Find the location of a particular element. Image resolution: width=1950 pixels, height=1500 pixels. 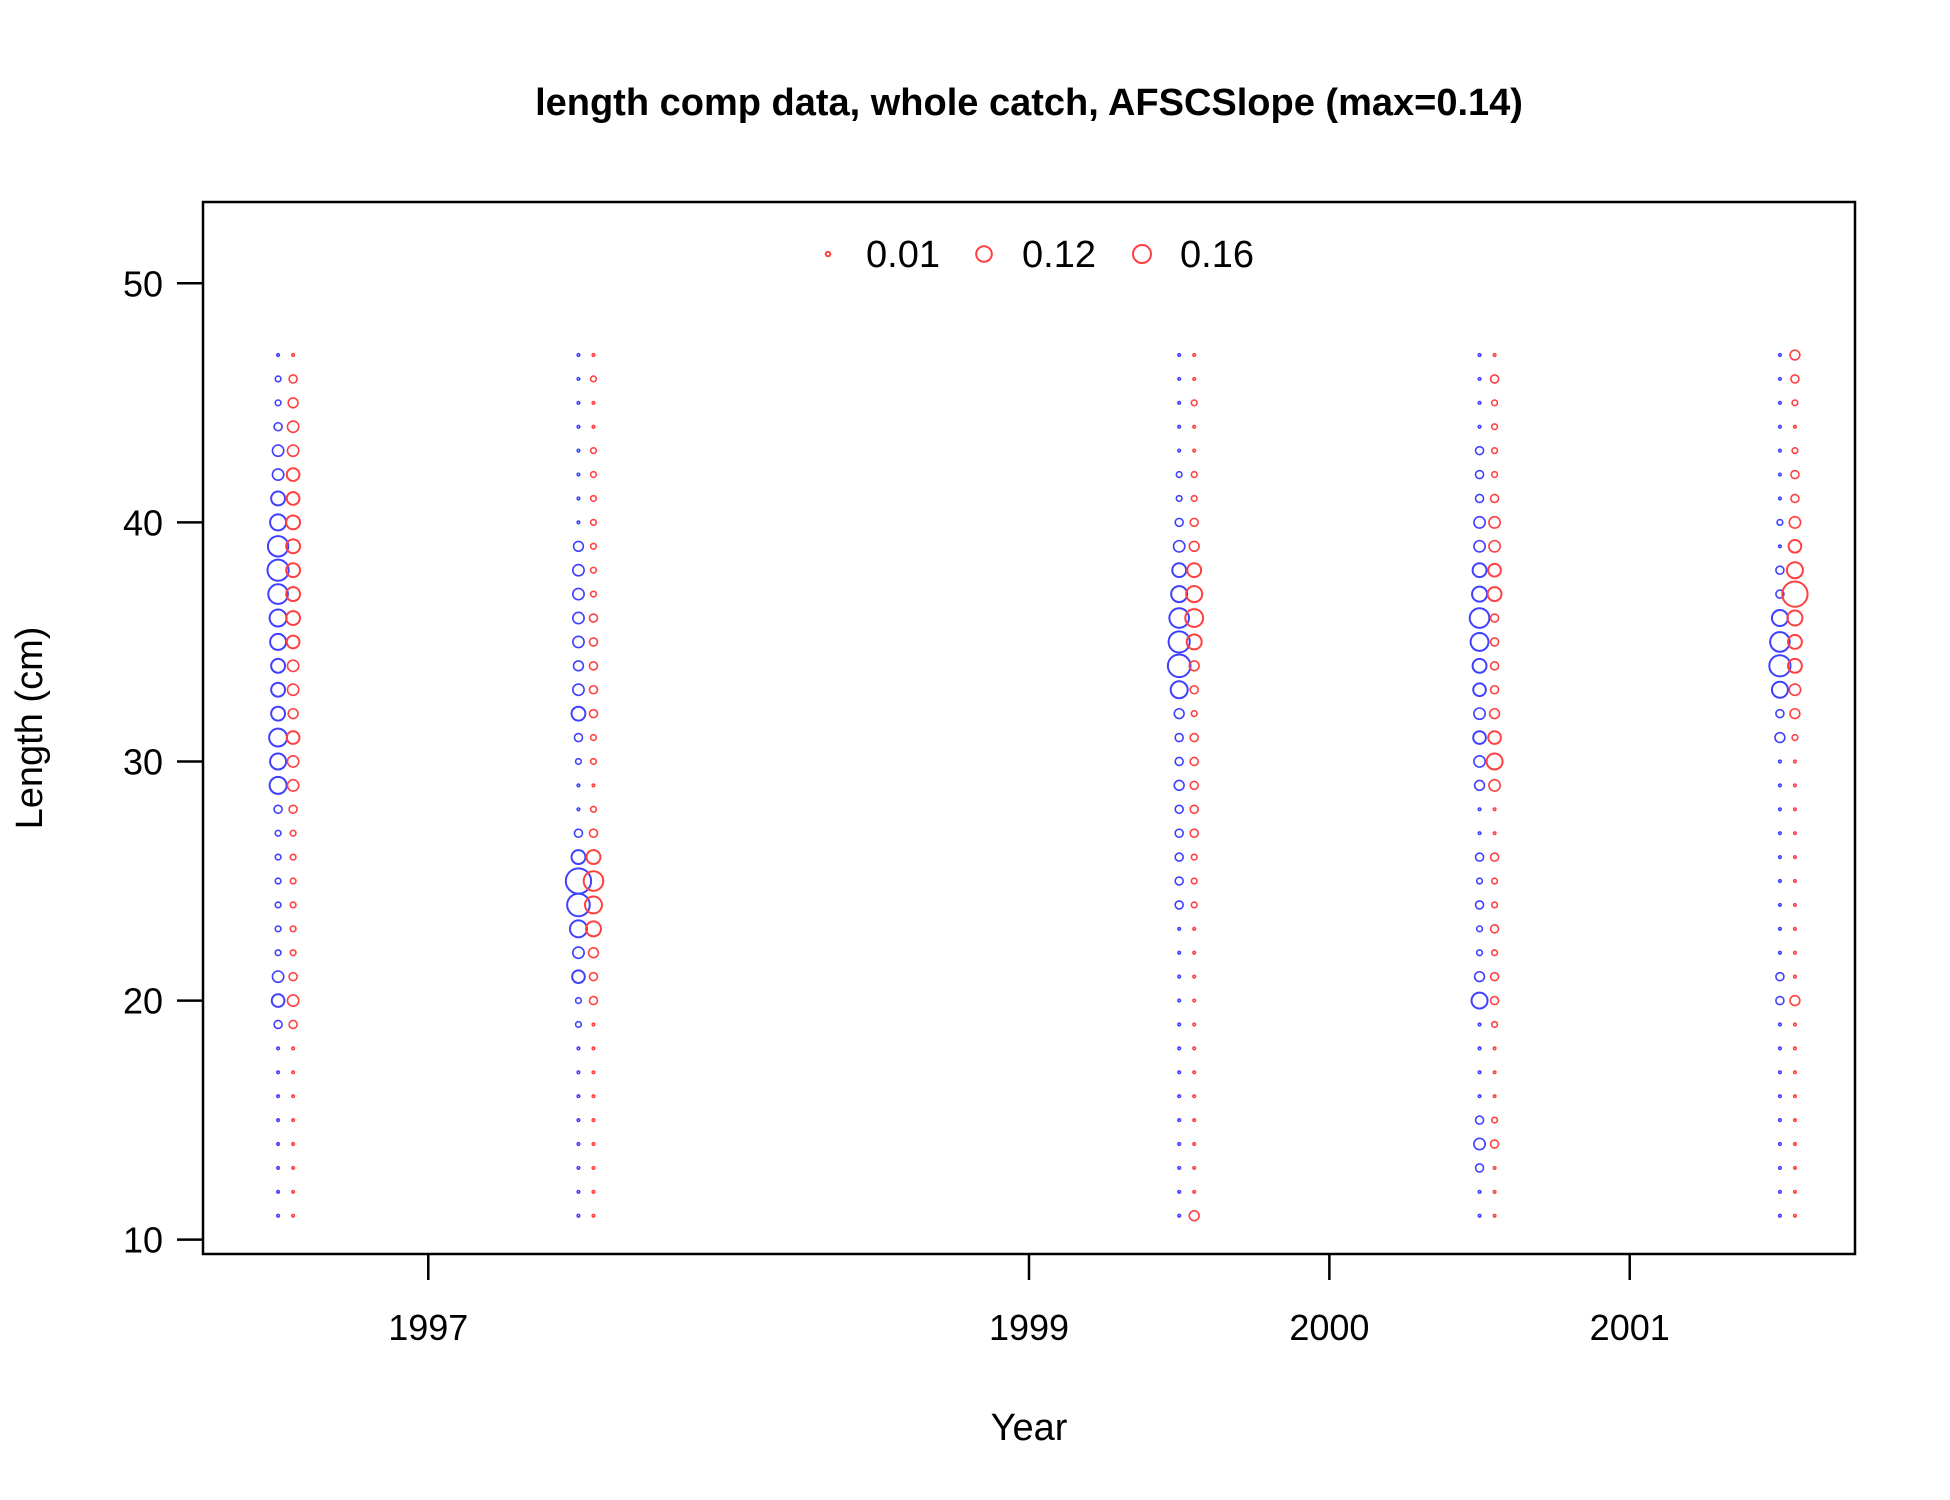

y-tick-label: 50 is located at coordinates (143, 283).